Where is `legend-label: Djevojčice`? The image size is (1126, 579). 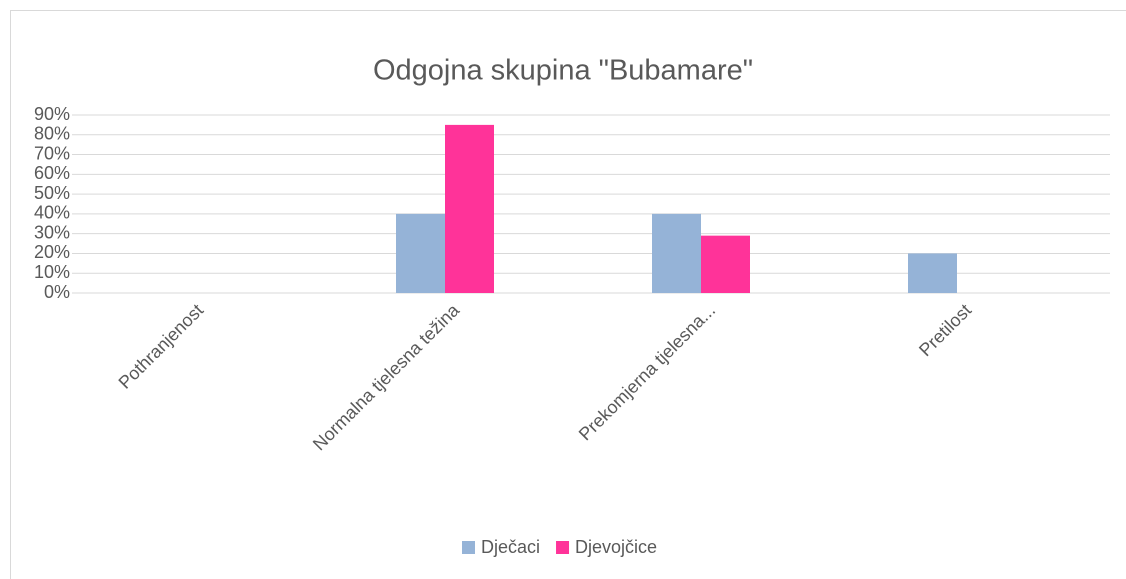 legend-label: Djevojčice is located at coordinates (616, 547).